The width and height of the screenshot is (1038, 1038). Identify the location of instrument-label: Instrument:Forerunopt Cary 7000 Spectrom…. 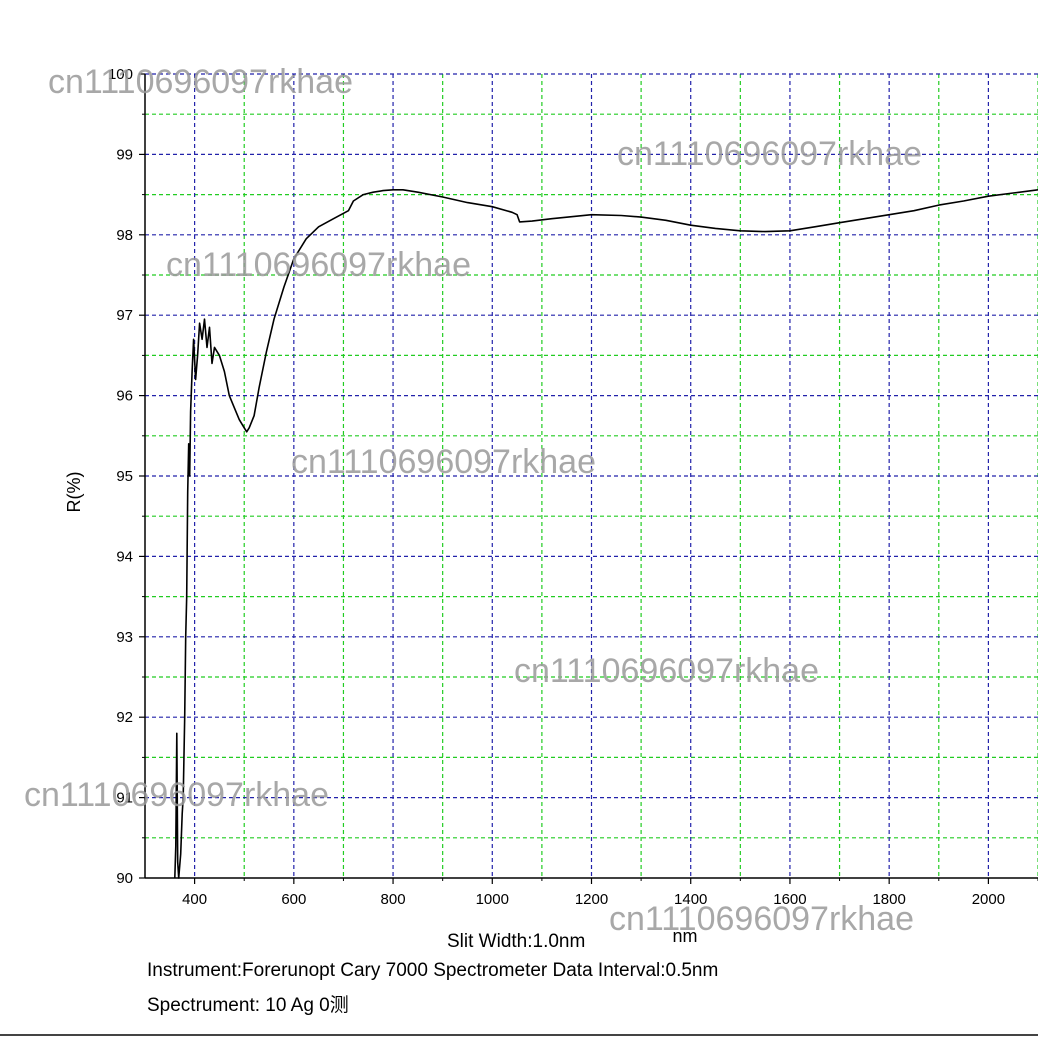
(433, 970).